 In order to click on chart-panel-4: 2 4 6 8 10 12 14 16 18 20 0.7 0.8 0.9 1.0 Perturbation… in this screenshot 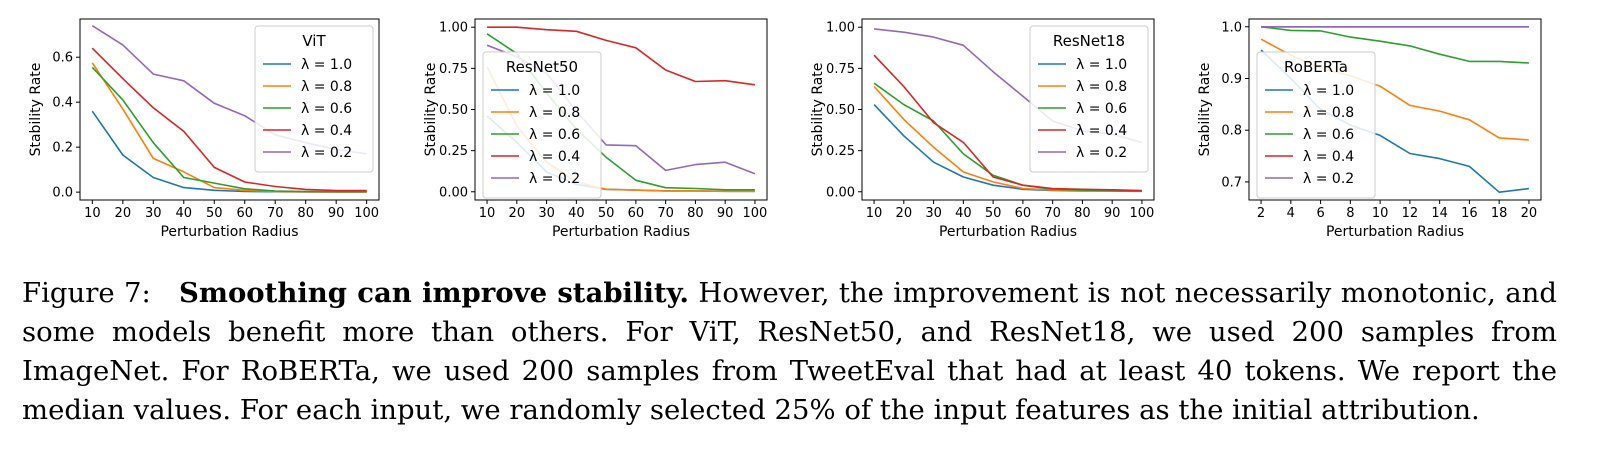, I will do `click(1369, 129)`.